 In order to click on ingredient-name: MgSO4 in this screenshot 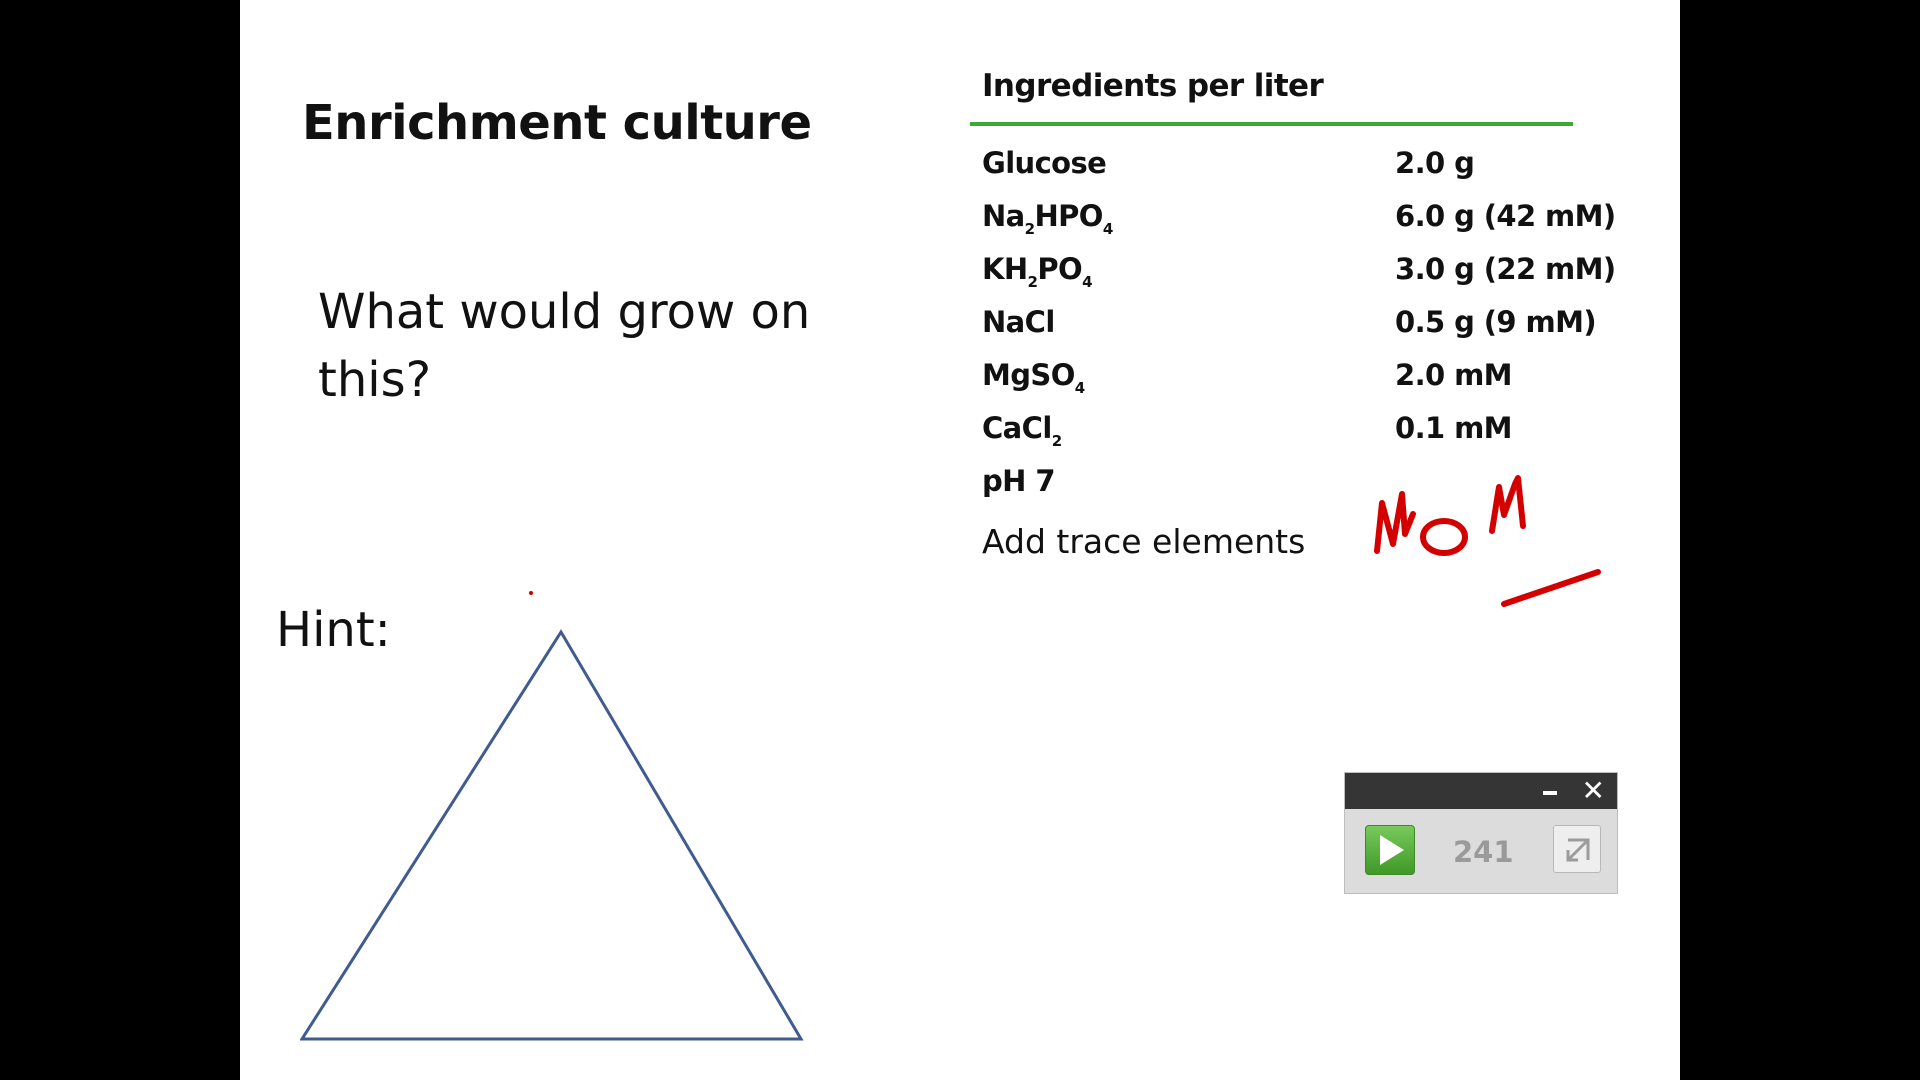, I will do `click(1033, 377)`.